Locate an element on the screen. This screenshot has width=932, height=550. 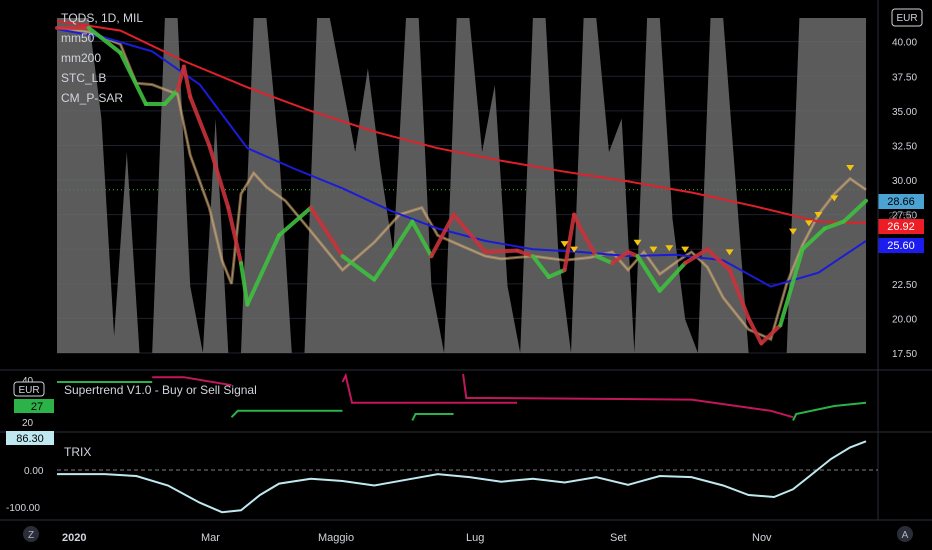
supertrend-value-badge: 27 is located at coordinates (37, 407).